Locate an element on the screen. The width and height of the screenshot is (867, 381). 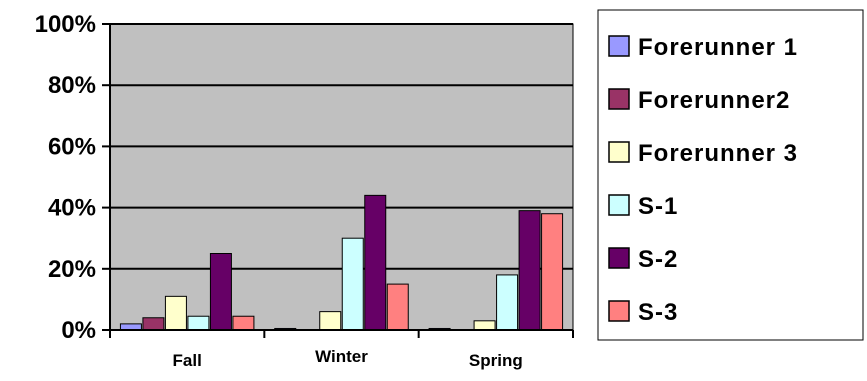
bar-s-1-spring is located at coordinates (507, 302).